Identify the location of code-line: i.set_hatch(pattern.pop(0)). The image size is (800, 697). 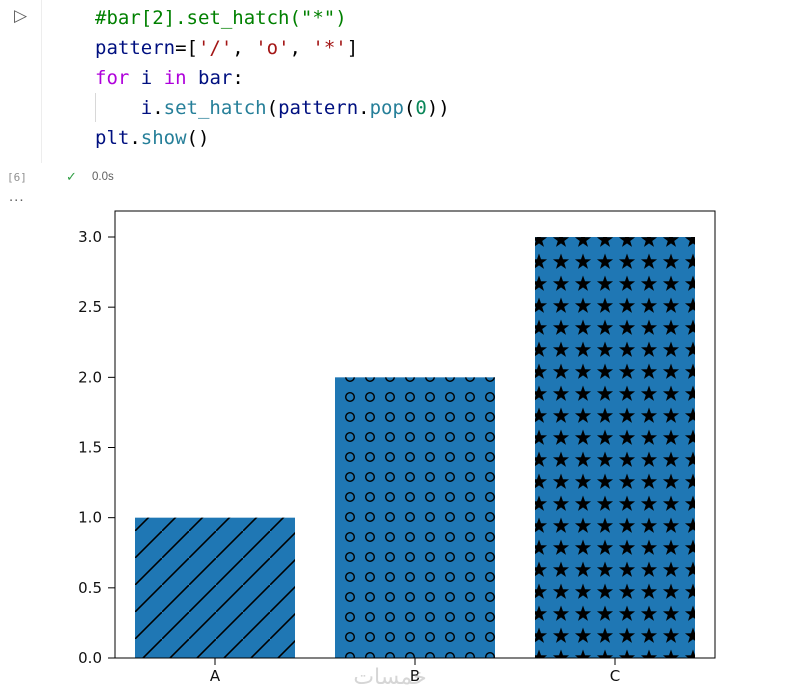
(272, 108).